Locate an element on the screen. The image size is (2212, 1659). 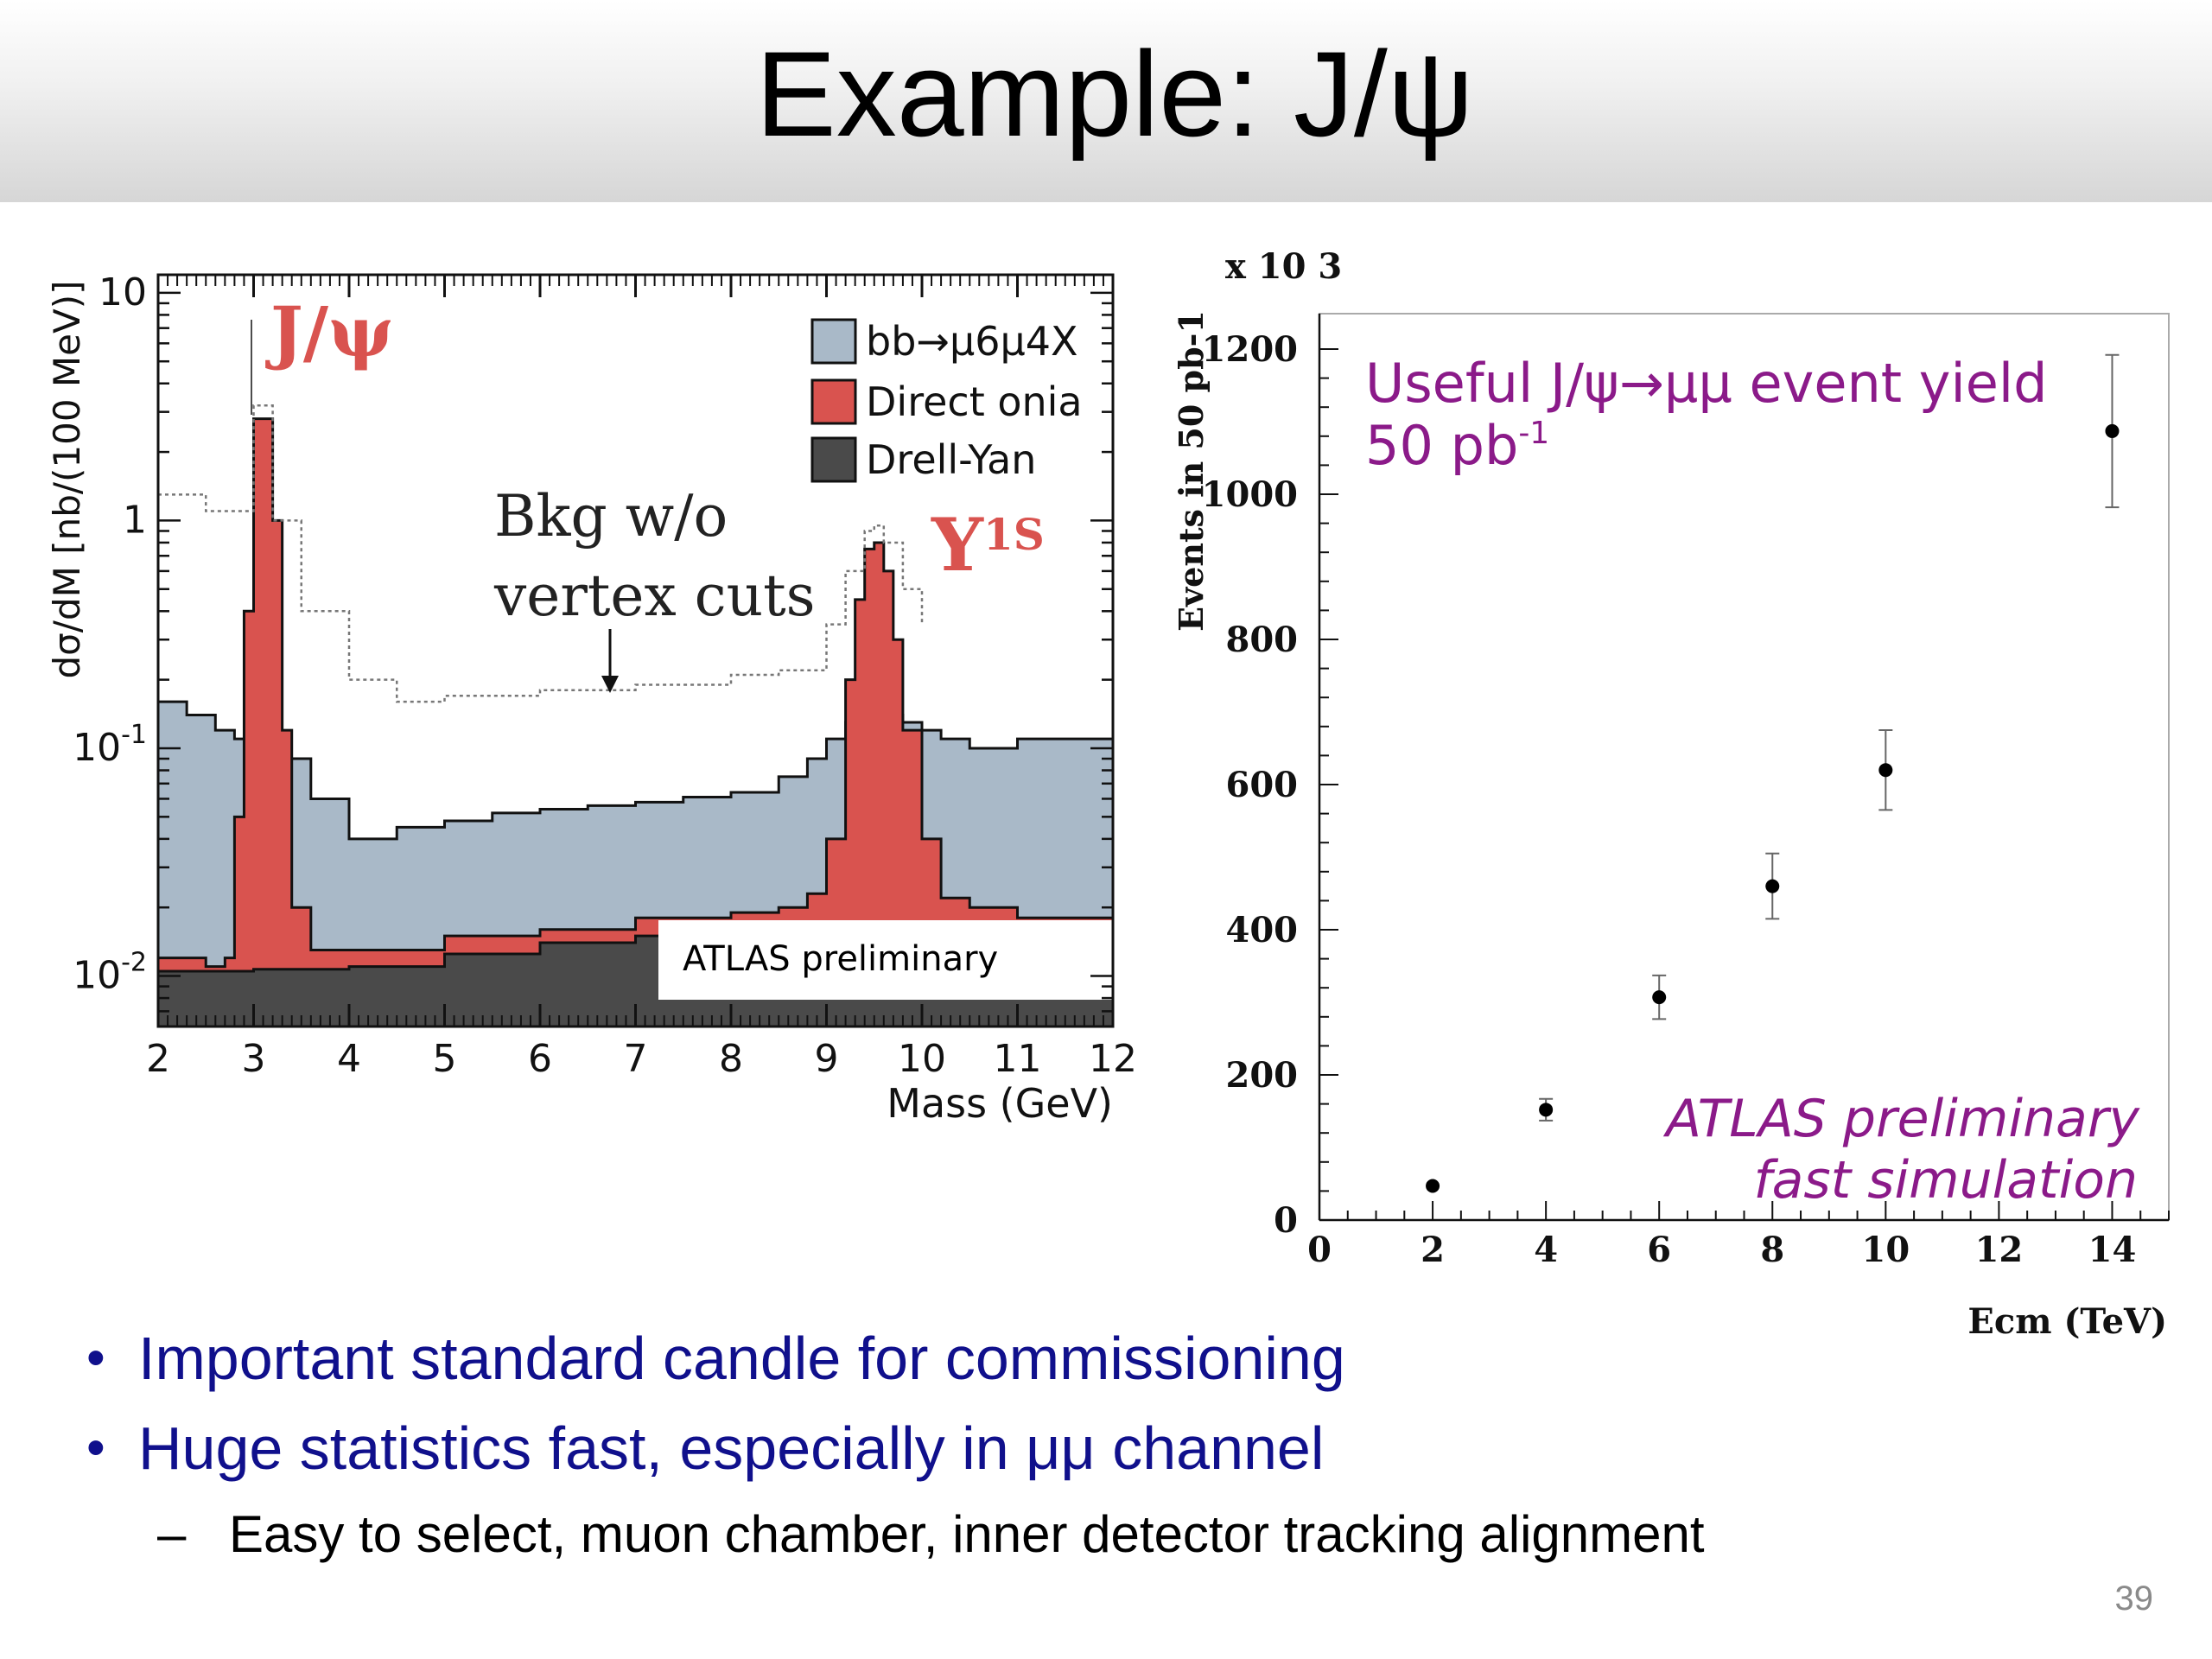
y-tick-label-exponent: -2 is located at coordinates (134, 963).